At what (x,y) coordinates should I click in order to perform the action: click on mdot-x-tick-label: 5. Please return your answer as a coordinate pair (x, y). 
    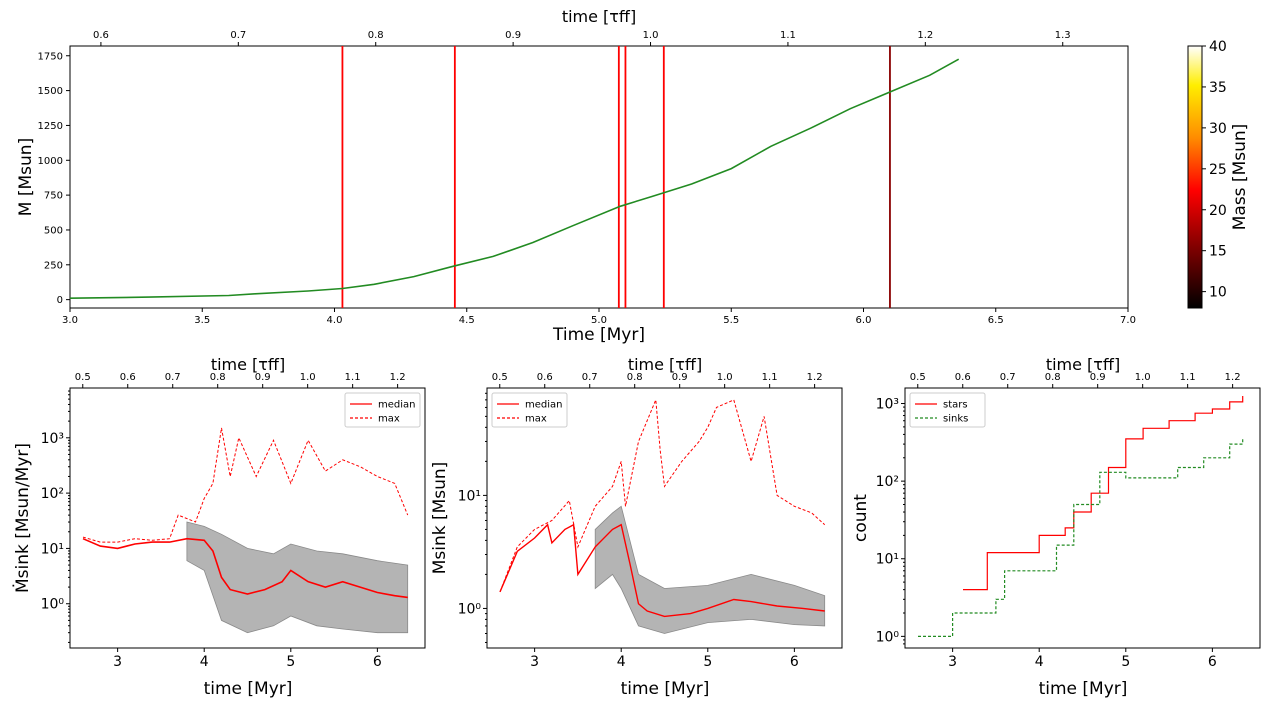
    Looking at the image, I should click on (290, 662).